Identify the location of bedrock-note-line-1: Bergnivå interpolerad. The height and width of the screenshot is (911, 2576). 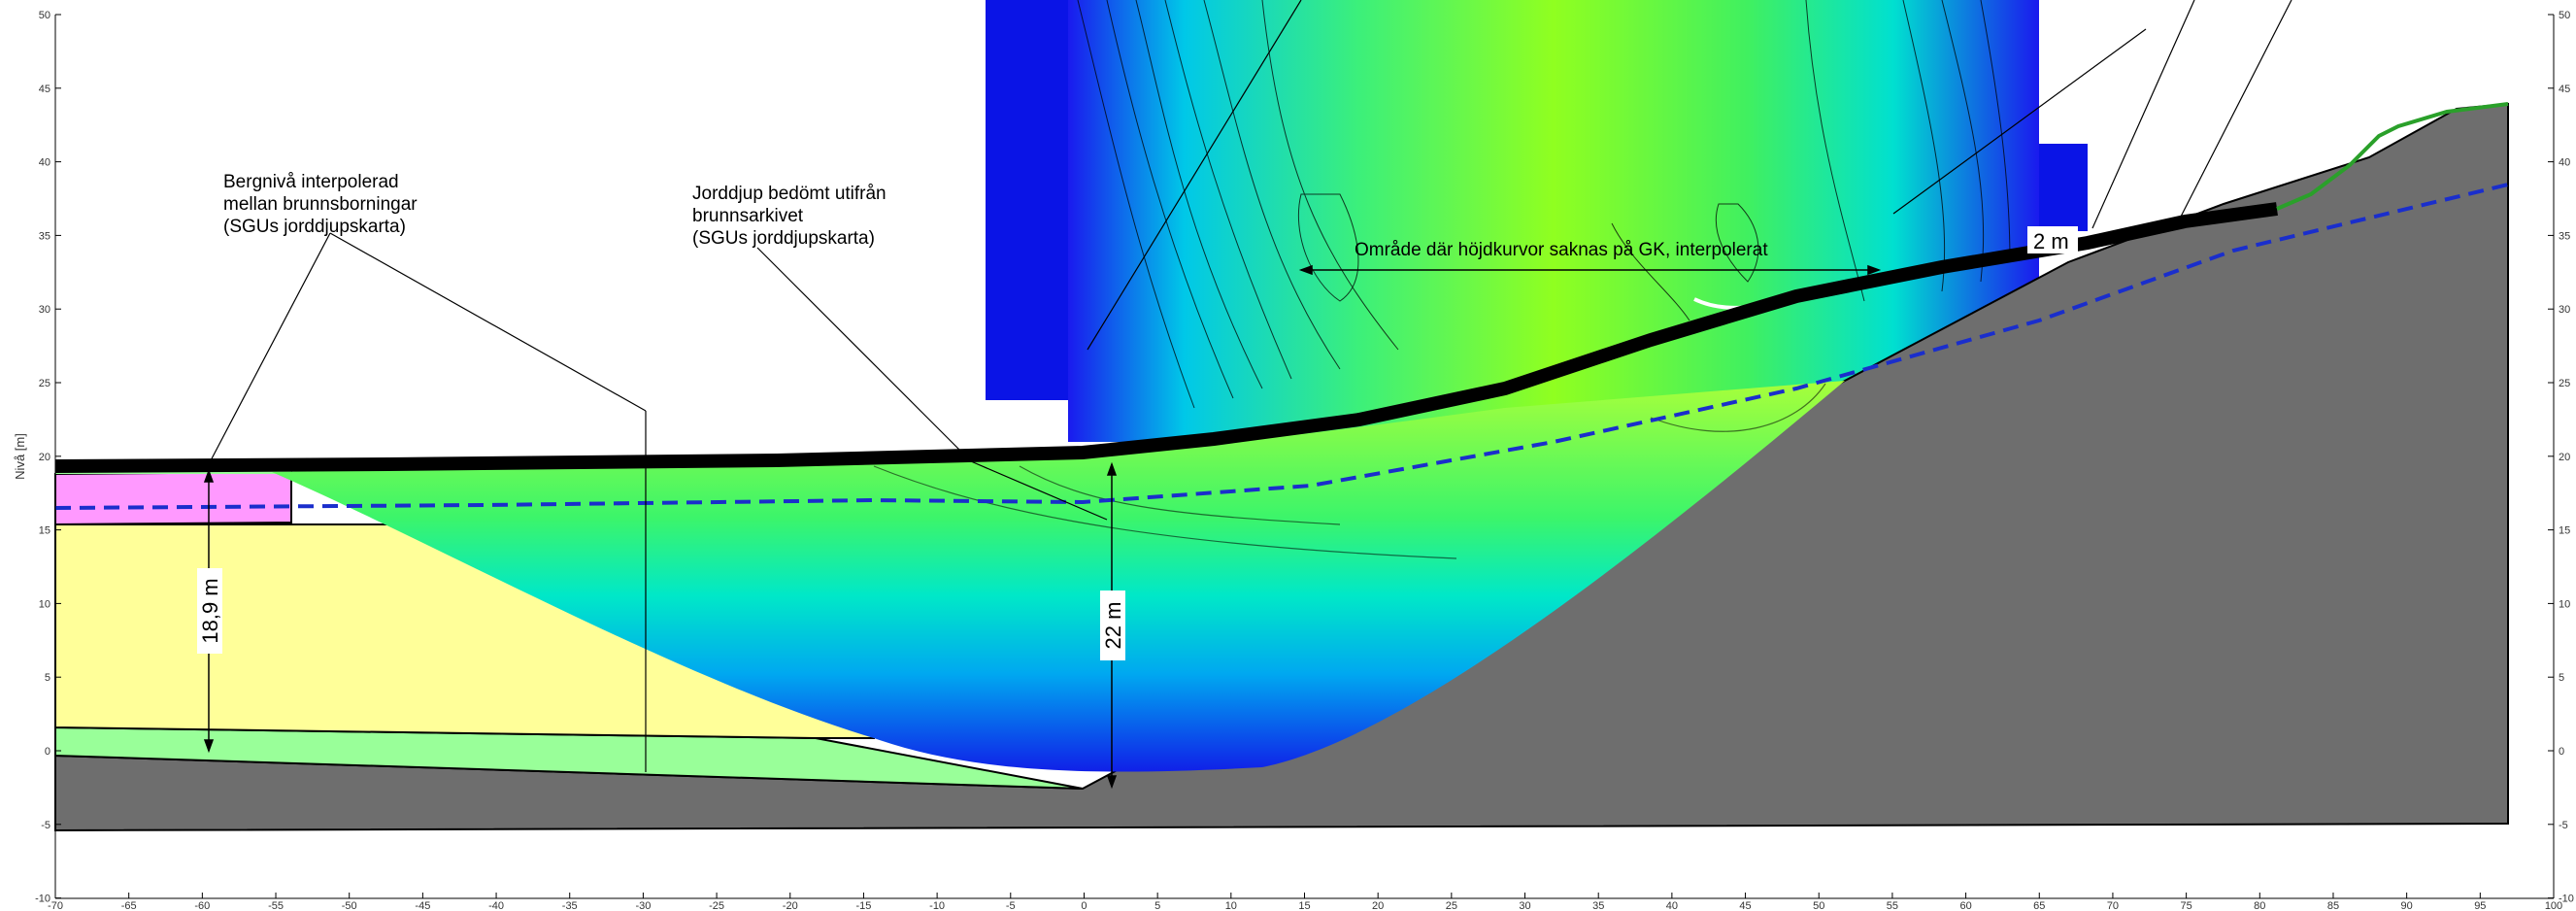
(311, 182).